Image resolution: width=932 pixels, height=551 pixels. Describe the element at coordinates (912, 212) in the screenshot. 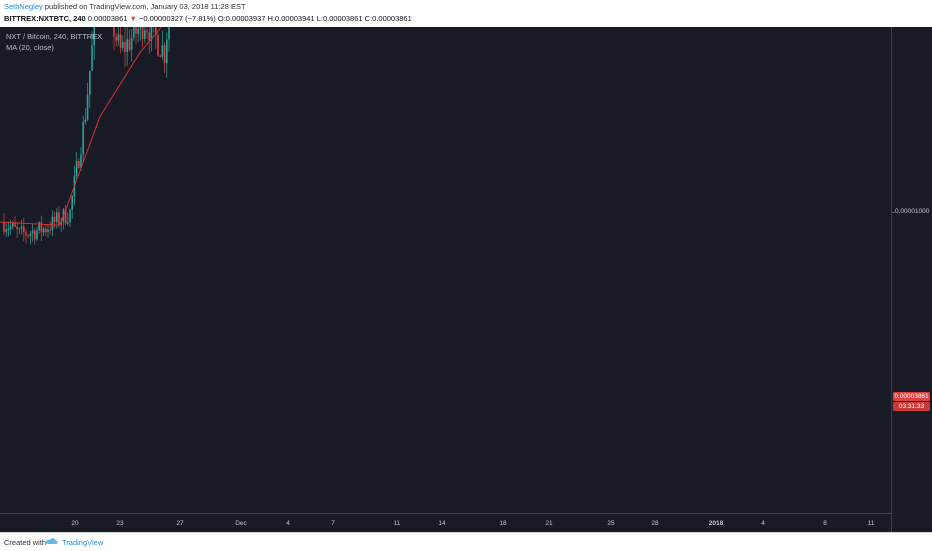

I see `y-tick-label: 0.00001000` at that location.